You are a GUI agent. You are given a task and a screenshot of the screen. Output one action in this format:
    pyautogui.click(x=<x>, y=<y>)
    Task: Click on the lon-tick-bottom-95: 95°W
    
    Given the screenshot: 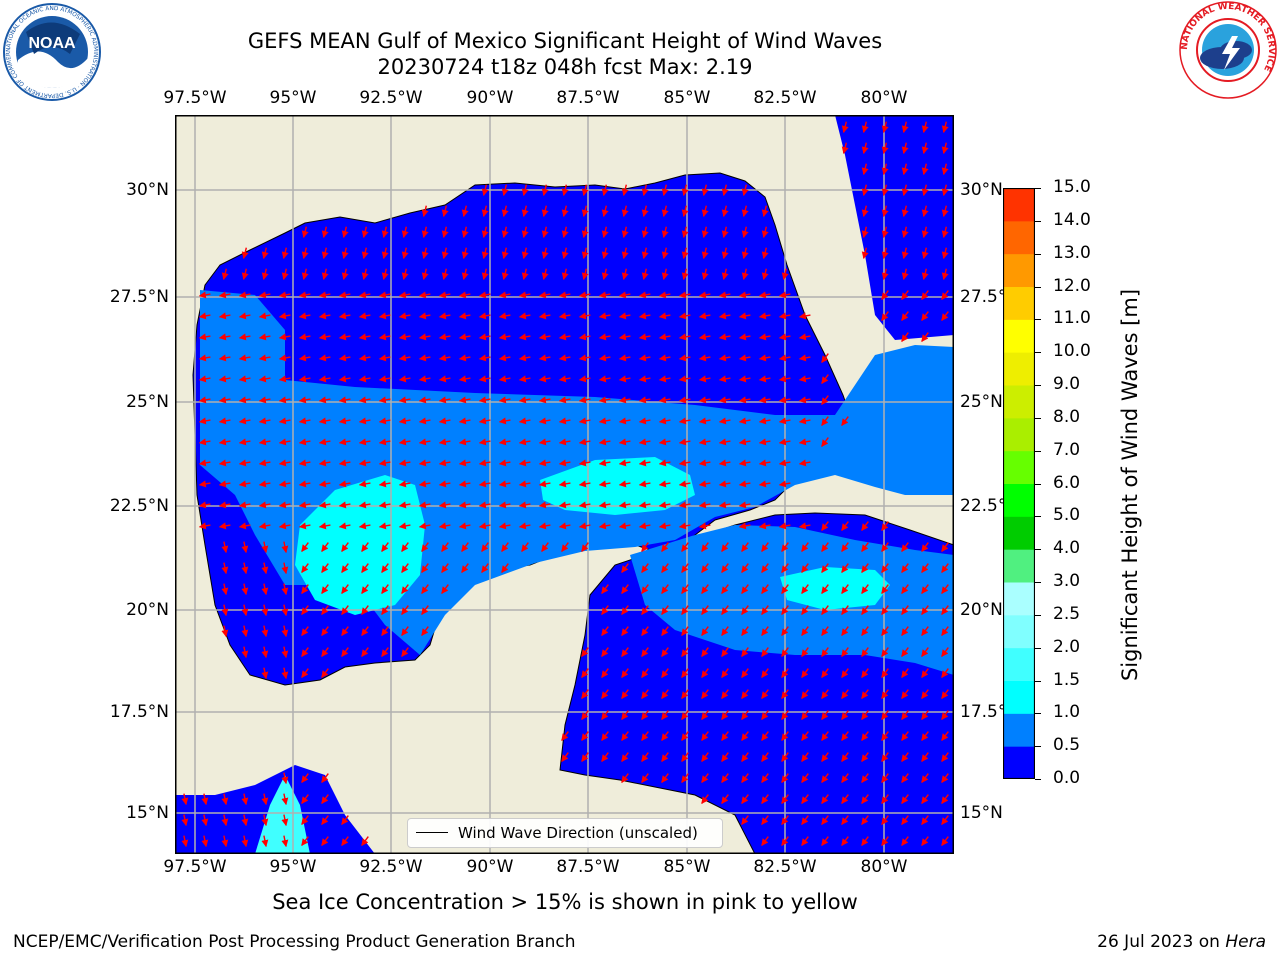 What is the action you would take?
    pyautogui.click(x=293, y=867)
    